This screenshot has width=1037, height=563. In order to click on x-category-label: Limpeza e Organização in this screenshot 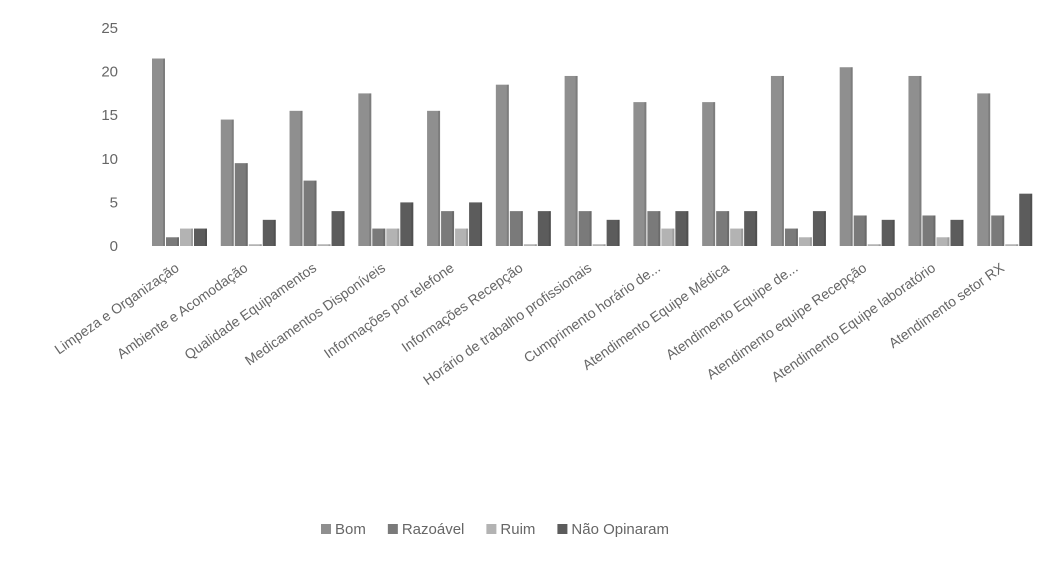, I will do `click(116, 308)`.